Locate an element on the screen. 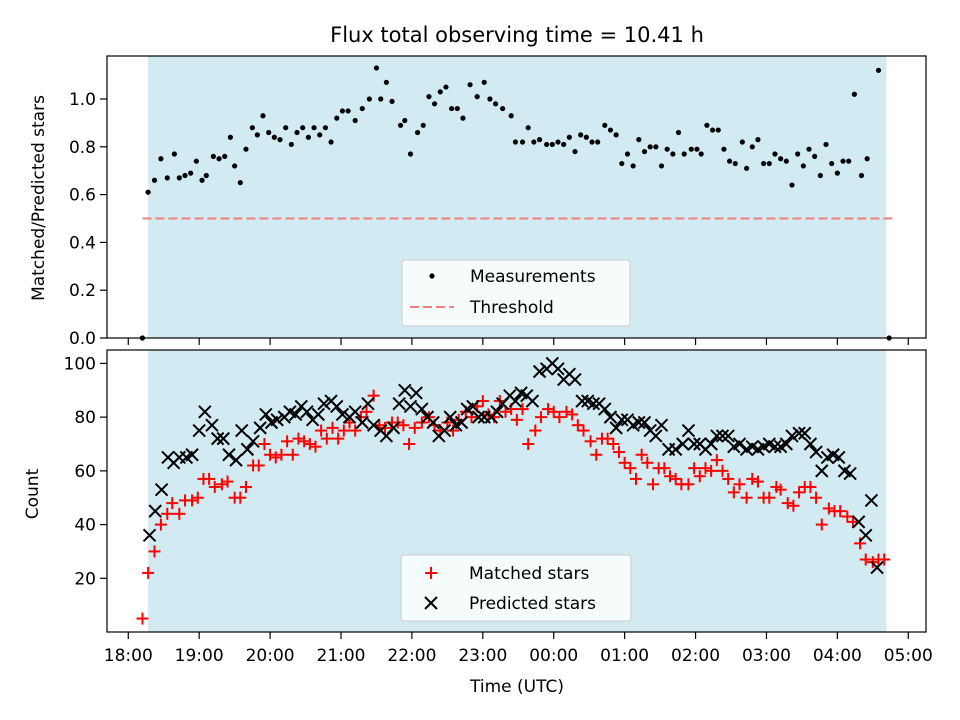 The image size is (960, 720). matched-legend-marker is located at coordinates (431, 573).